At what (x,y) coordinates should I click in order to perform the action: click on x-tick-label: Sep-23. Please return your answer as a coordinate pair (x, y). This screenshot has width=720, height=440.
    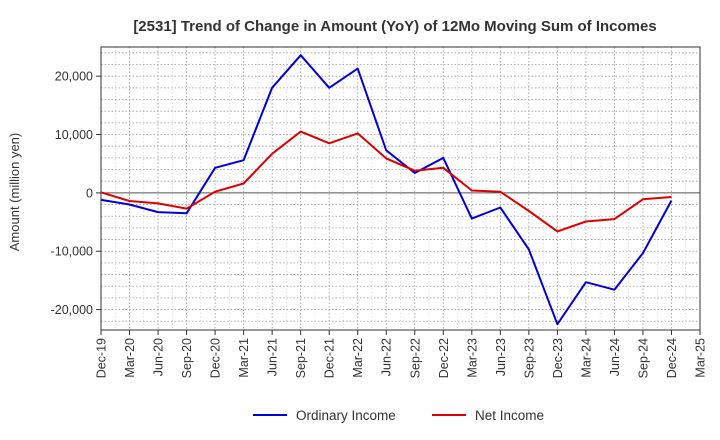
    Looking at the image, I should click on (529, 358).